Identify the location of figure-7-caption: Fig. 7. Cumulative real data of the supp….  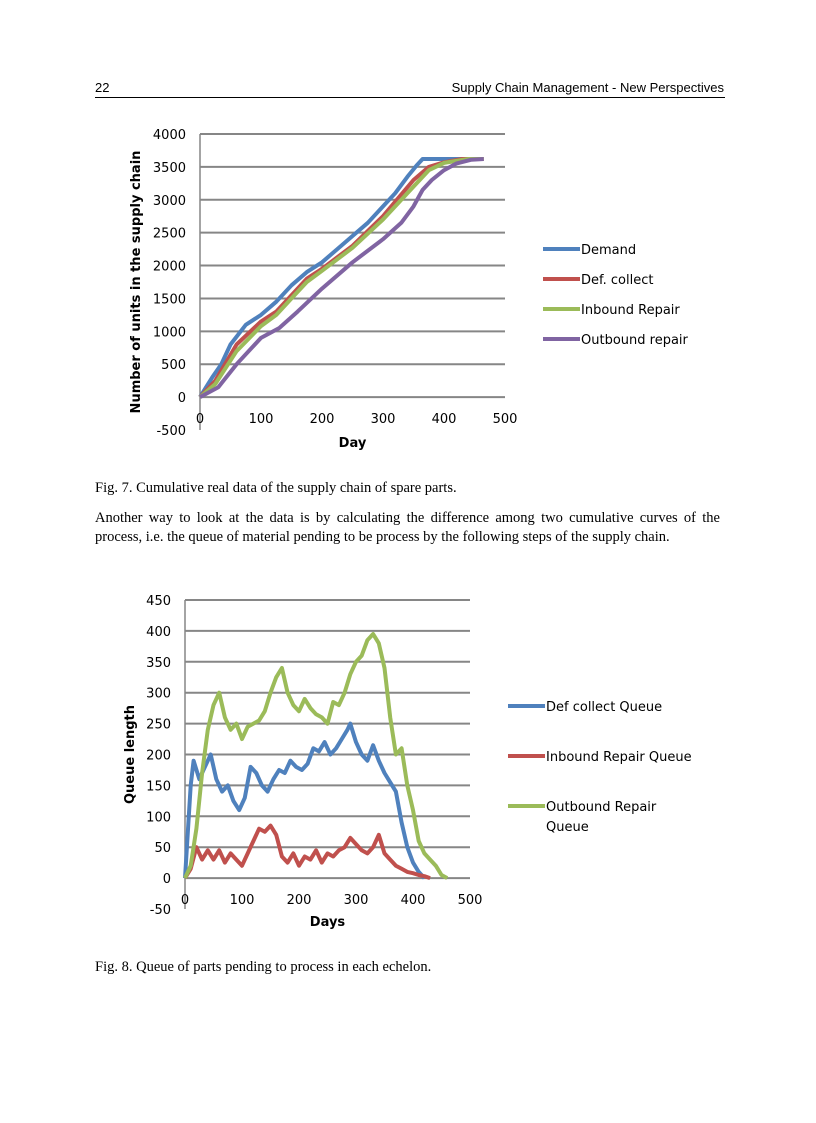
(276, 488).